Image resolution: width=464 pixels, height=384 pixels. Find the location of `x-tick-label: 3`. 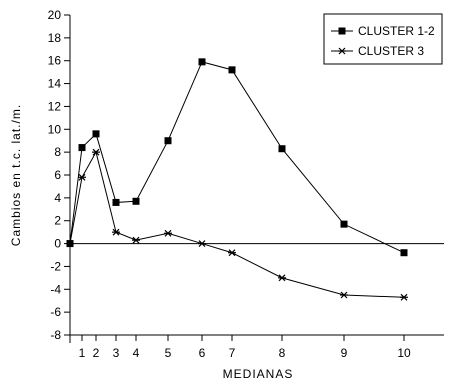

x-tick-label: 3 is located at coordinates (116, 353).